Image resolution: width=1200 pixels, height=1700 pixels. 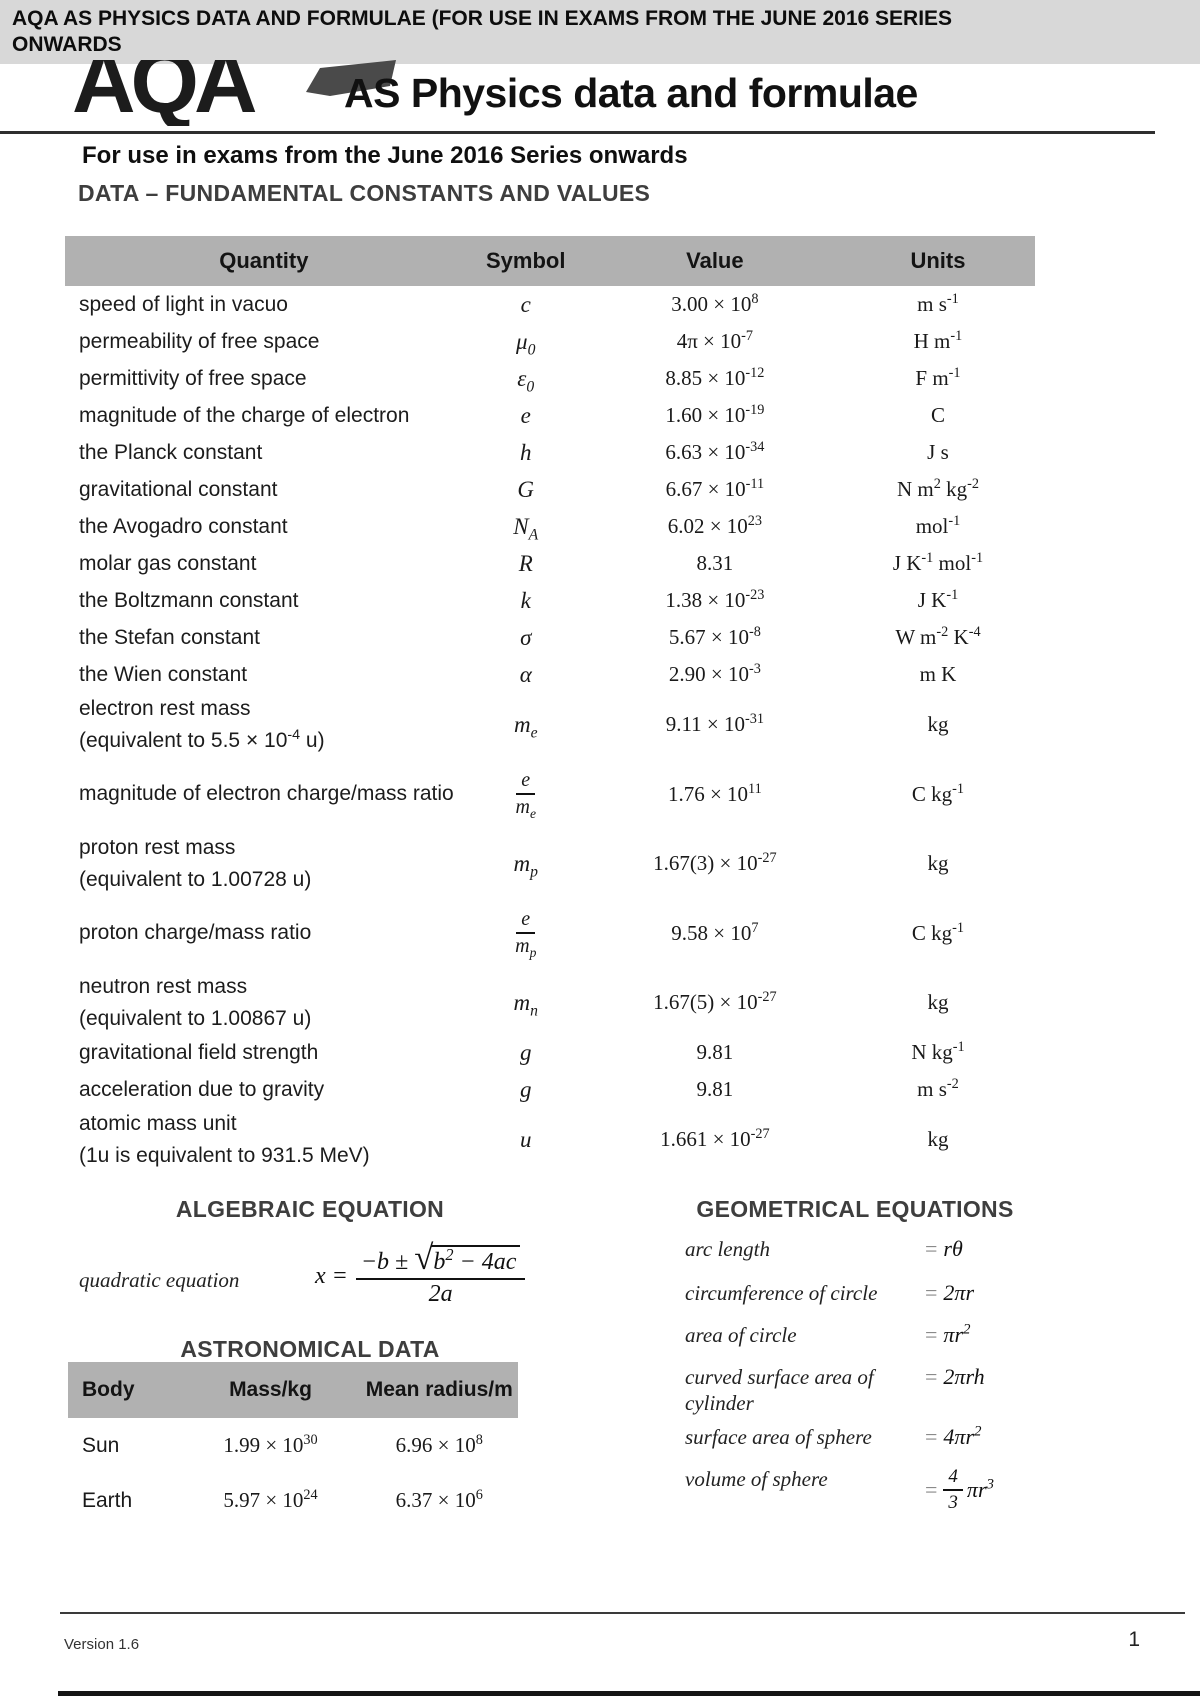 What do you see at coordinates (270, 1389) in the screenshot?
I see `column-header-mass: Mass/kg` at bounding box center [270, 1389].